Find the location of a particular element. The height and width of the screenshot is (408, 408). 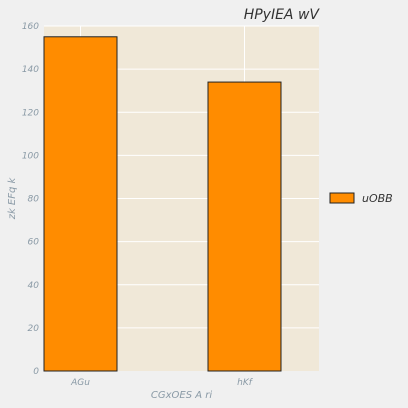

y-axis-ticks: 0 20 40 60 80 100 120 140 160 is located at coordinates (30, 199).